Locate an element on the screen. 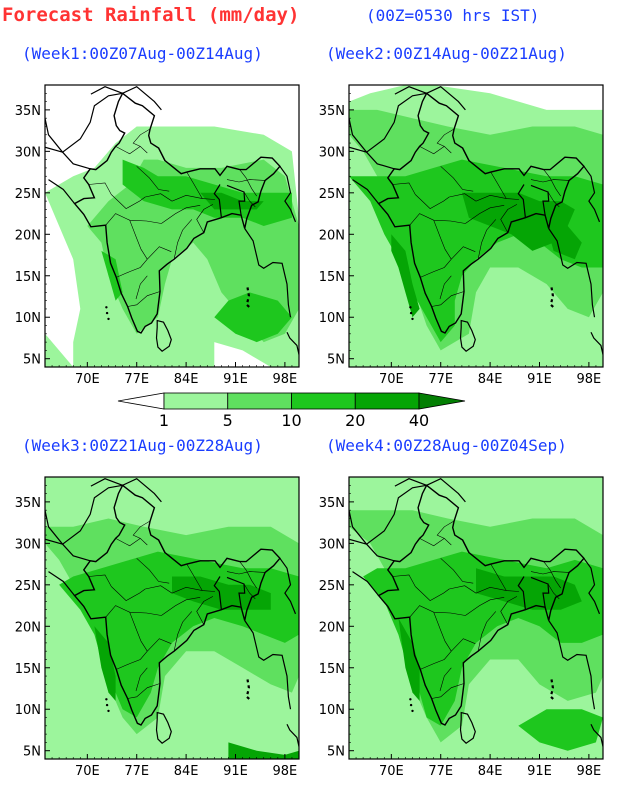 Image resolution: width=618 pixels, height=812 pixels. panel-title-week1: (Week1:00Z07Aug-00Z14Aug) is located at coordinates (142, 53).